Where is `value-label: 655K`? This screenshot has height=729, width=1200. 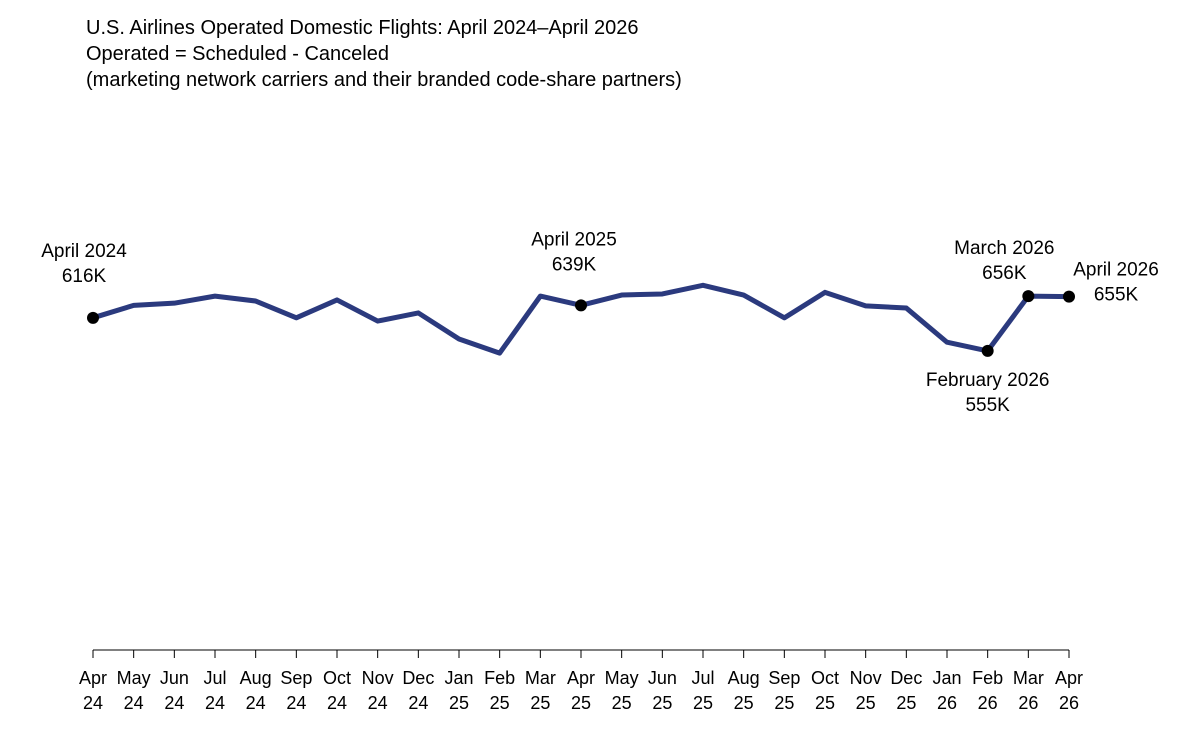
value-label: 655K is located at coordinates (1116, 295).